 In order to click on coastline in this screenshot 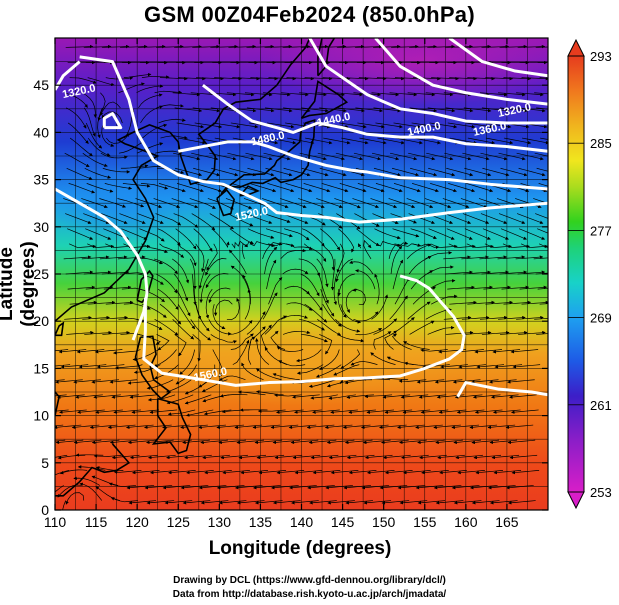, I will do `click(225, 202)`.